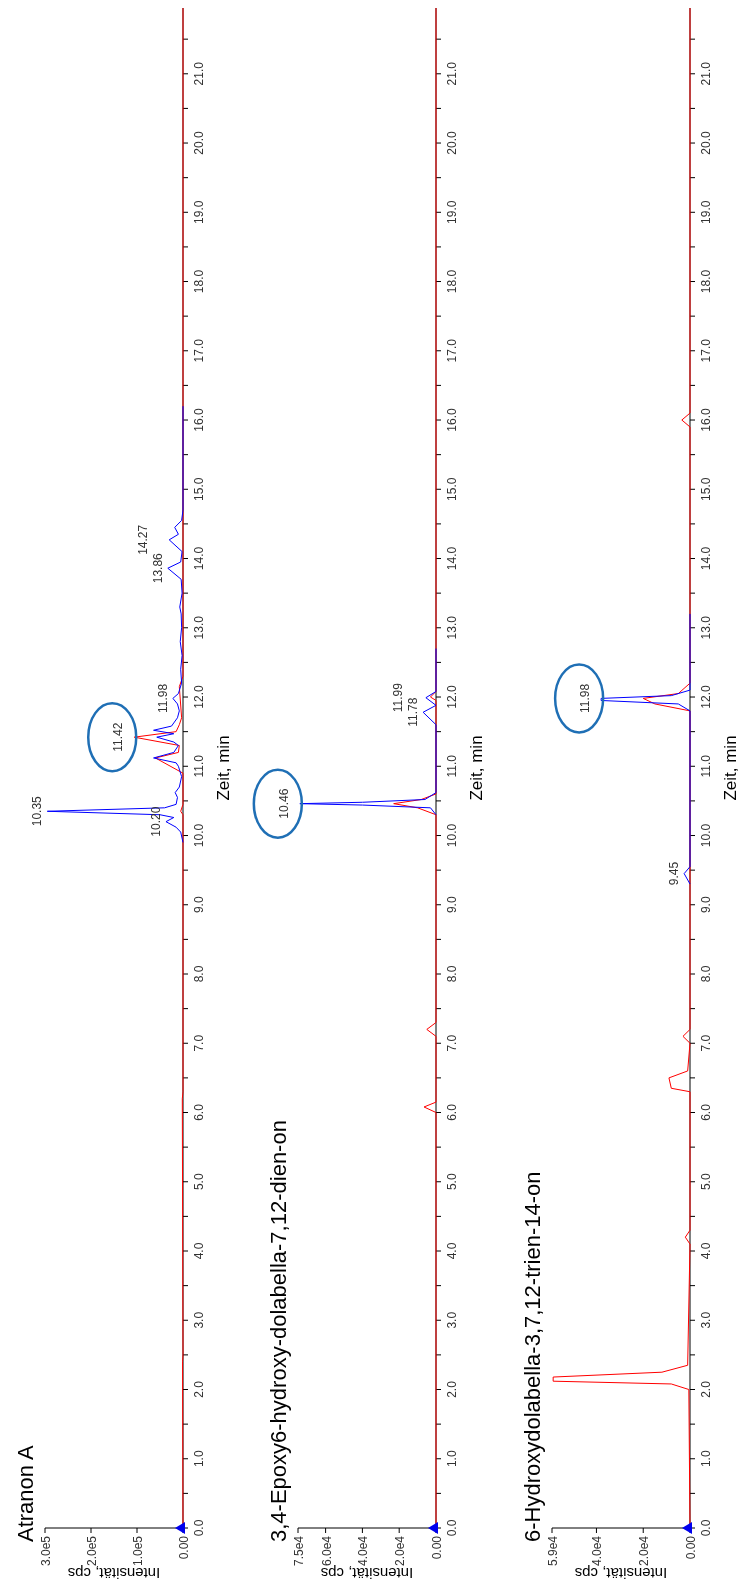 The width and height of the screenshot is (740, 1582). What do you see at coordinates (138, 1551) in the screenshot?
I see `x-tick-label: 1.0e5` at bounding box center [138, 1551].